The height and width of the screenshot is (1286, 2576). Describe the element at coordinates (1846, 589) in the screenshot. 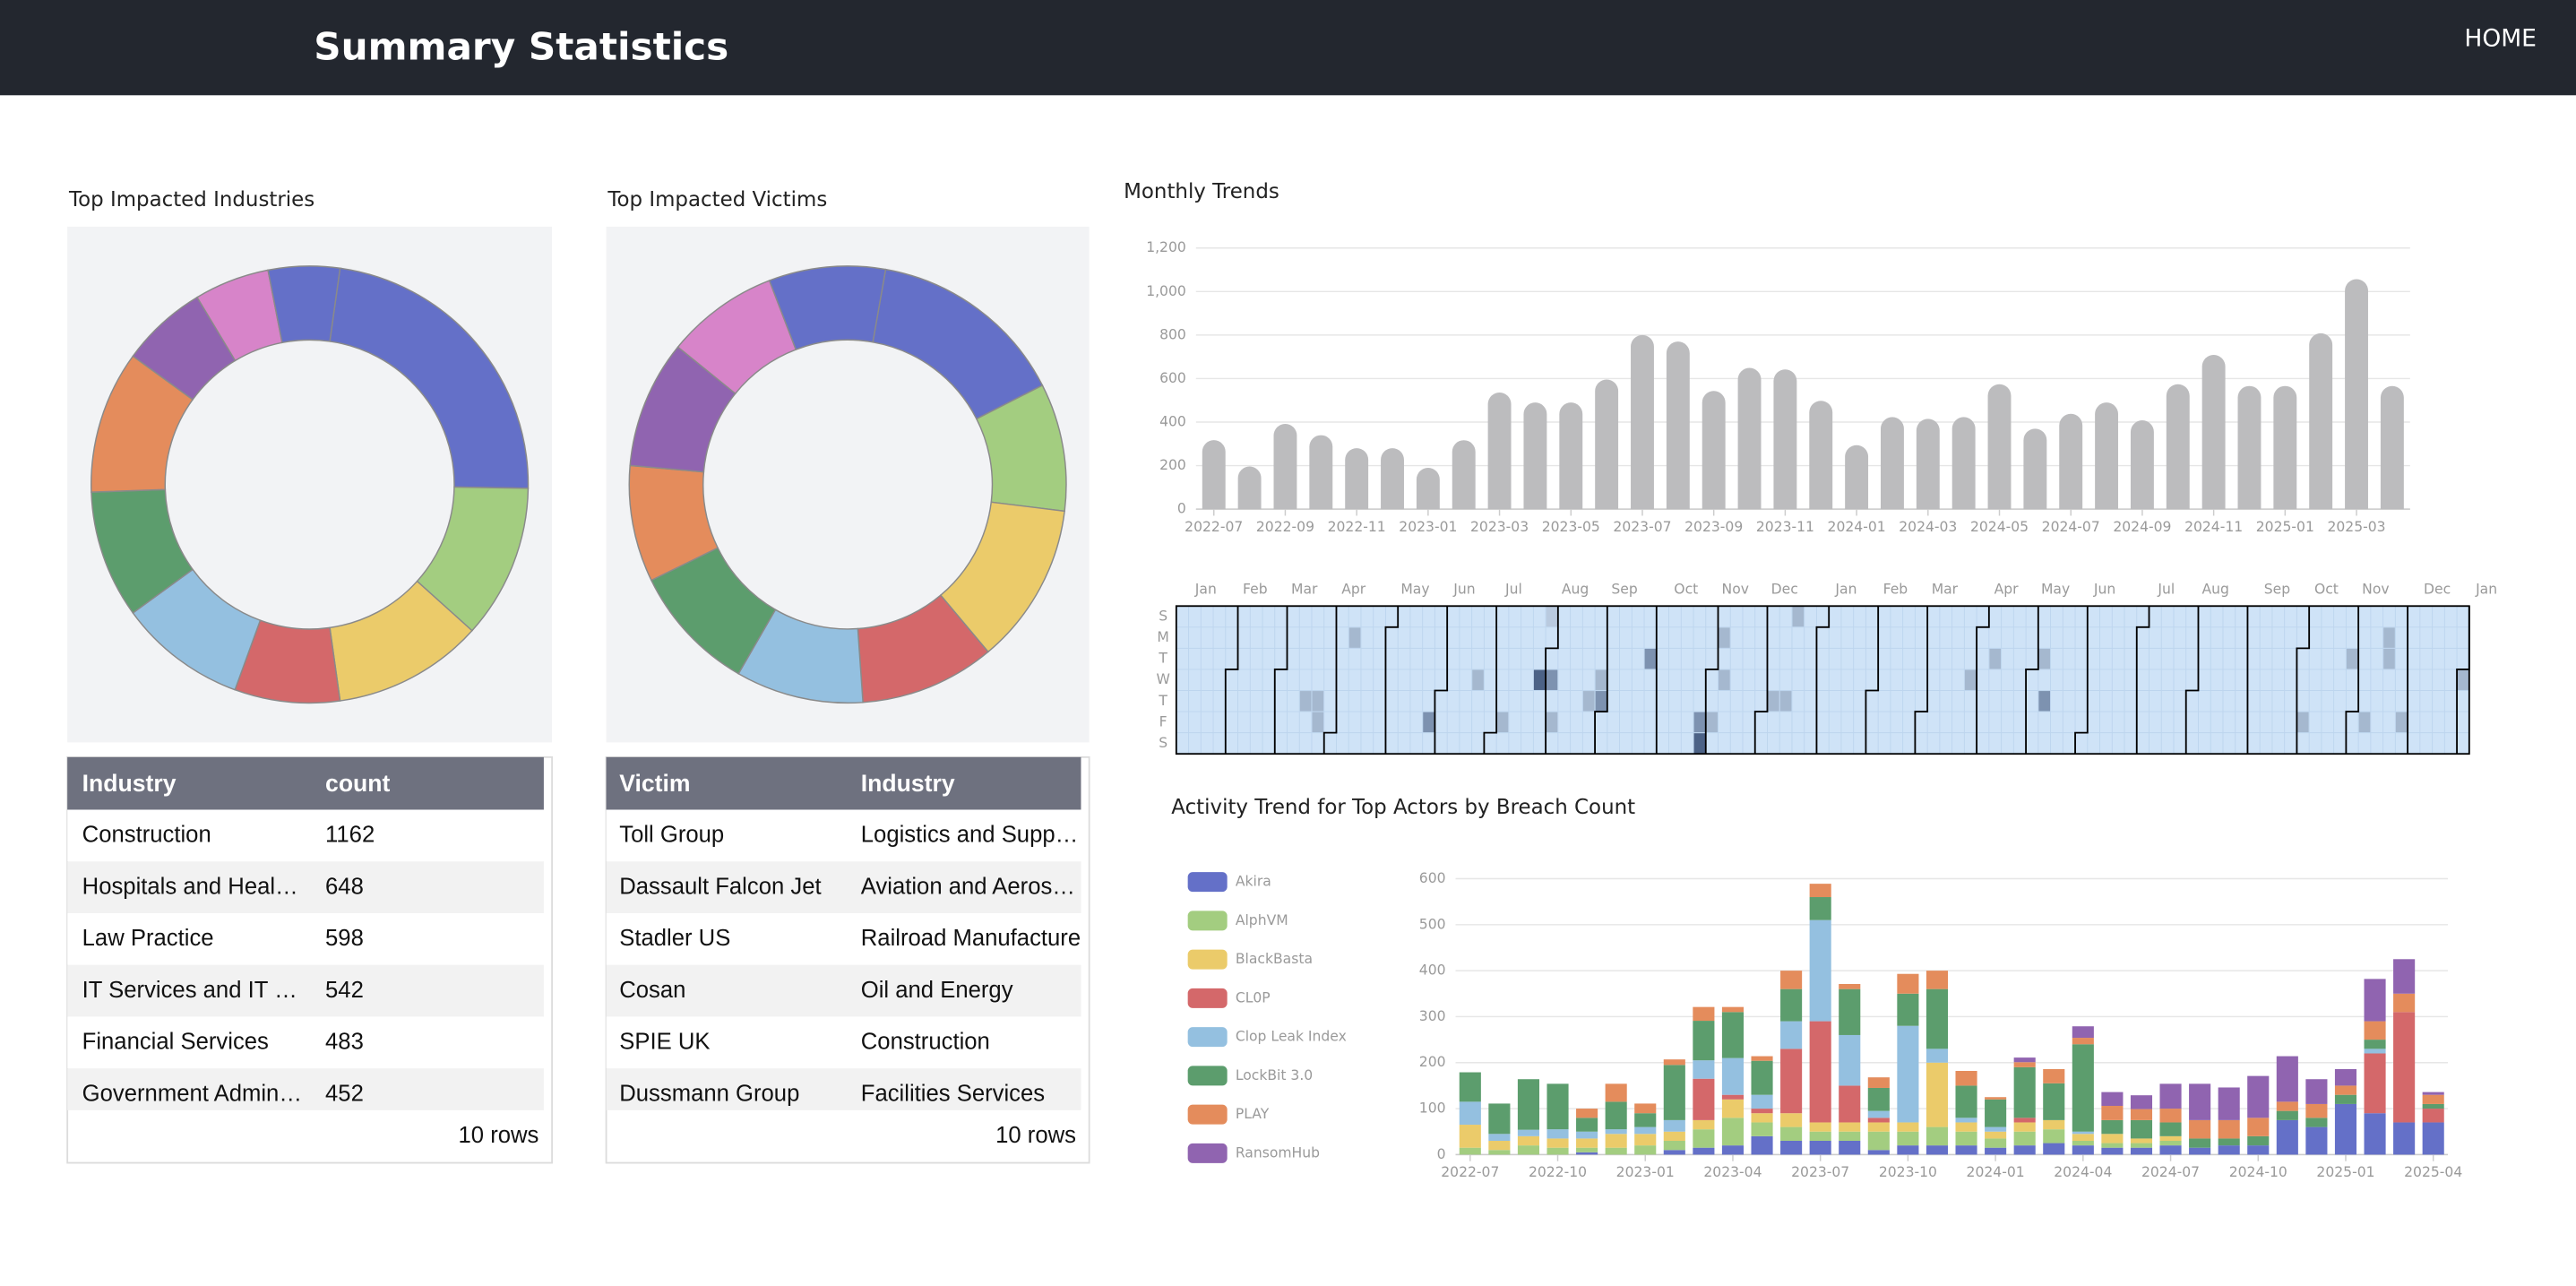

I see `month-label: Jan` at that location.